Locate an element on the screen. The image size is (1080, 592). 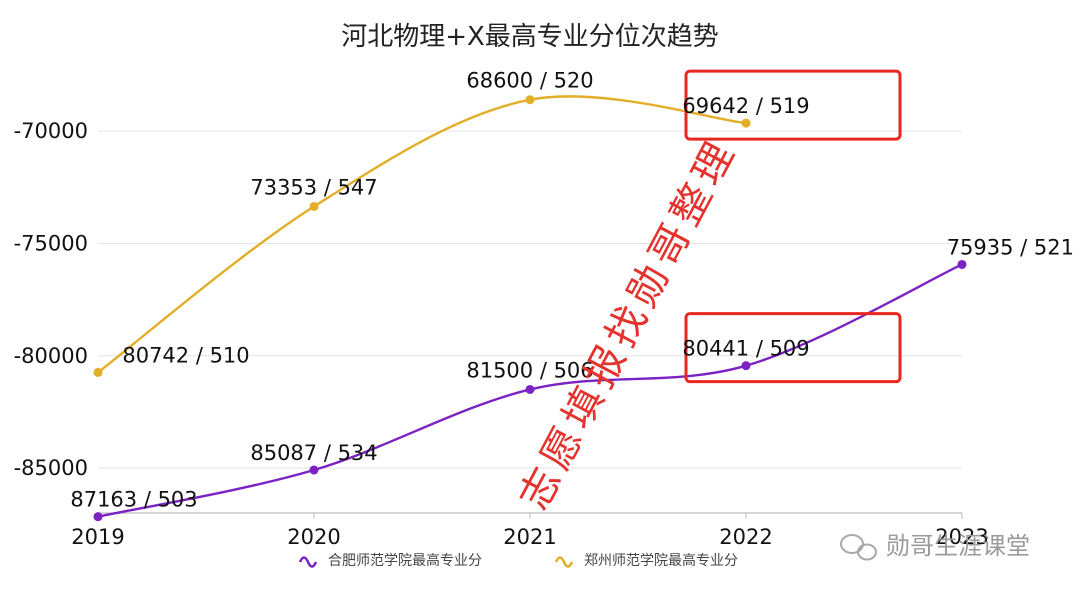
chart-title: 河北物理+X最高专业分位次趋势 is located at coordinates (530, 37).